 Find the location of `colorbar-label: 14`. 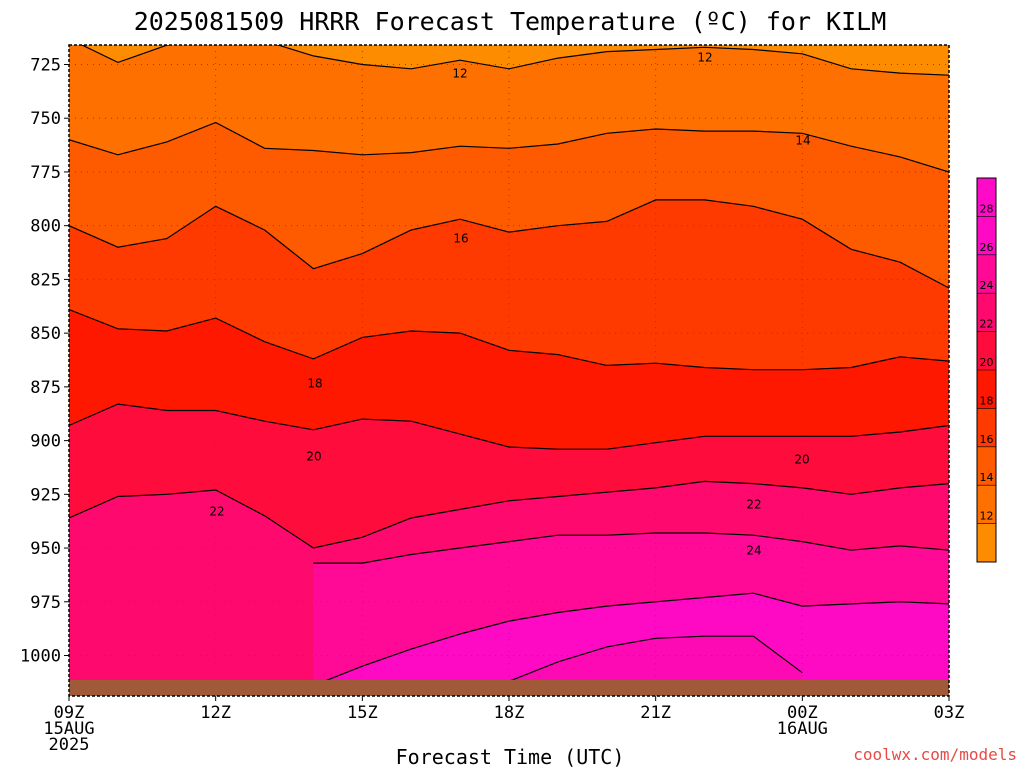

colorbar-label: 14 is located at coordinates (987, 477).